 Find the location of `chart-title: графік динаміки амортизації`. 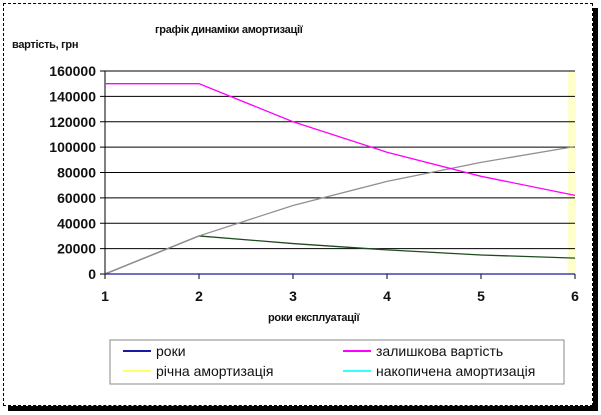

chart-title: графік динаміки амортизації is located at coordinates (229, 30).